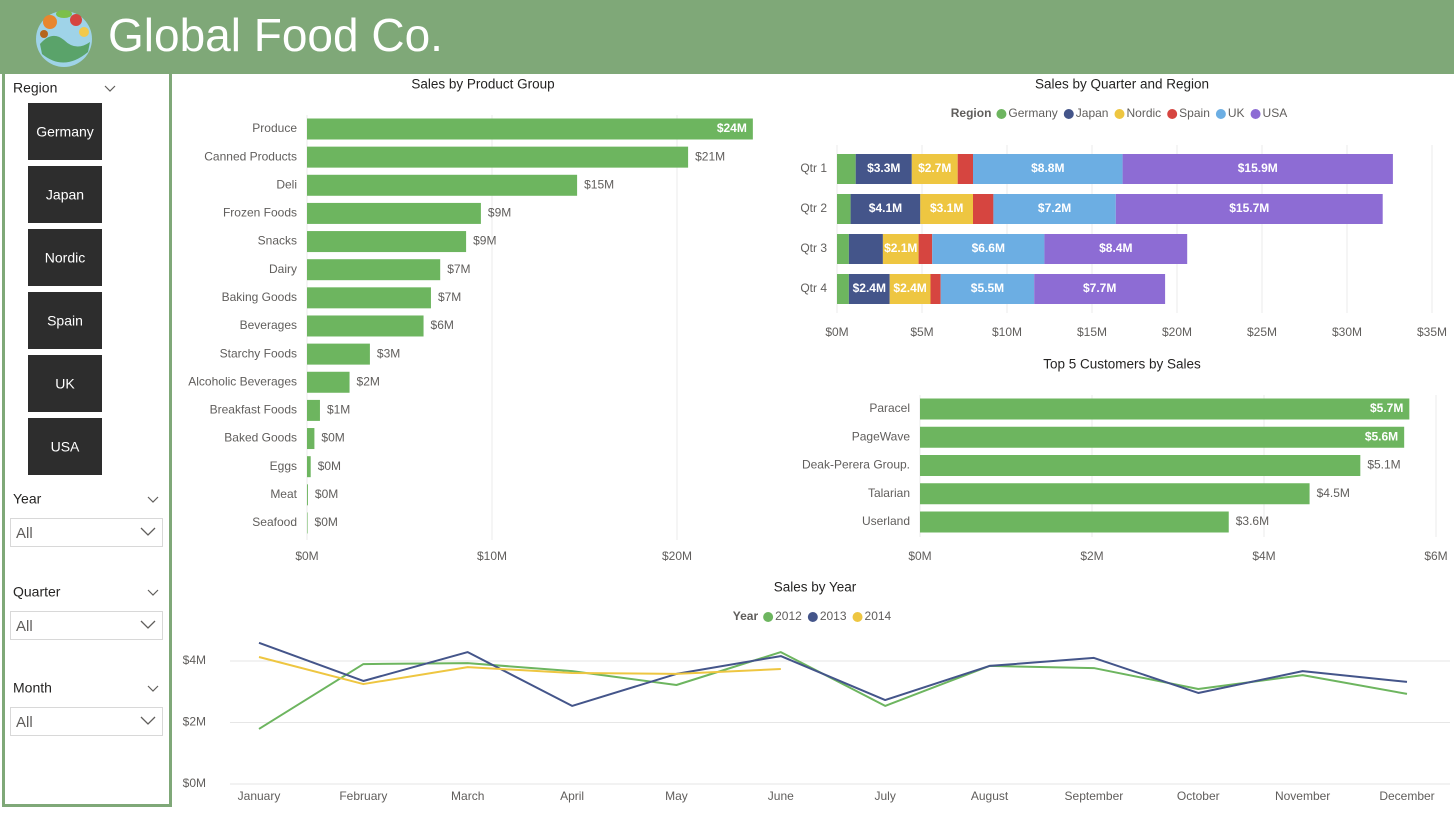 The image size is (1454, 815). Describe the element at coordinates (242, 381) in the screenshot. I see `y-tick-label: Alcoholic Beverages` at that location.